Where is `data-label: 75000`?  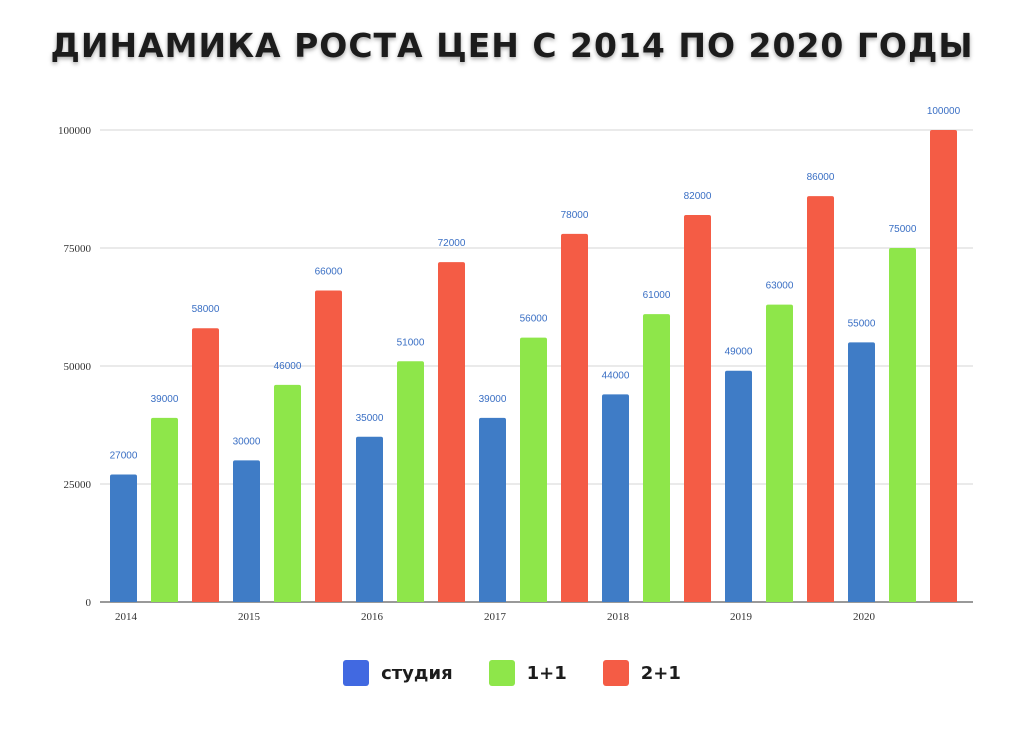
data-label: 75000 is located at coordinates (903, 229).